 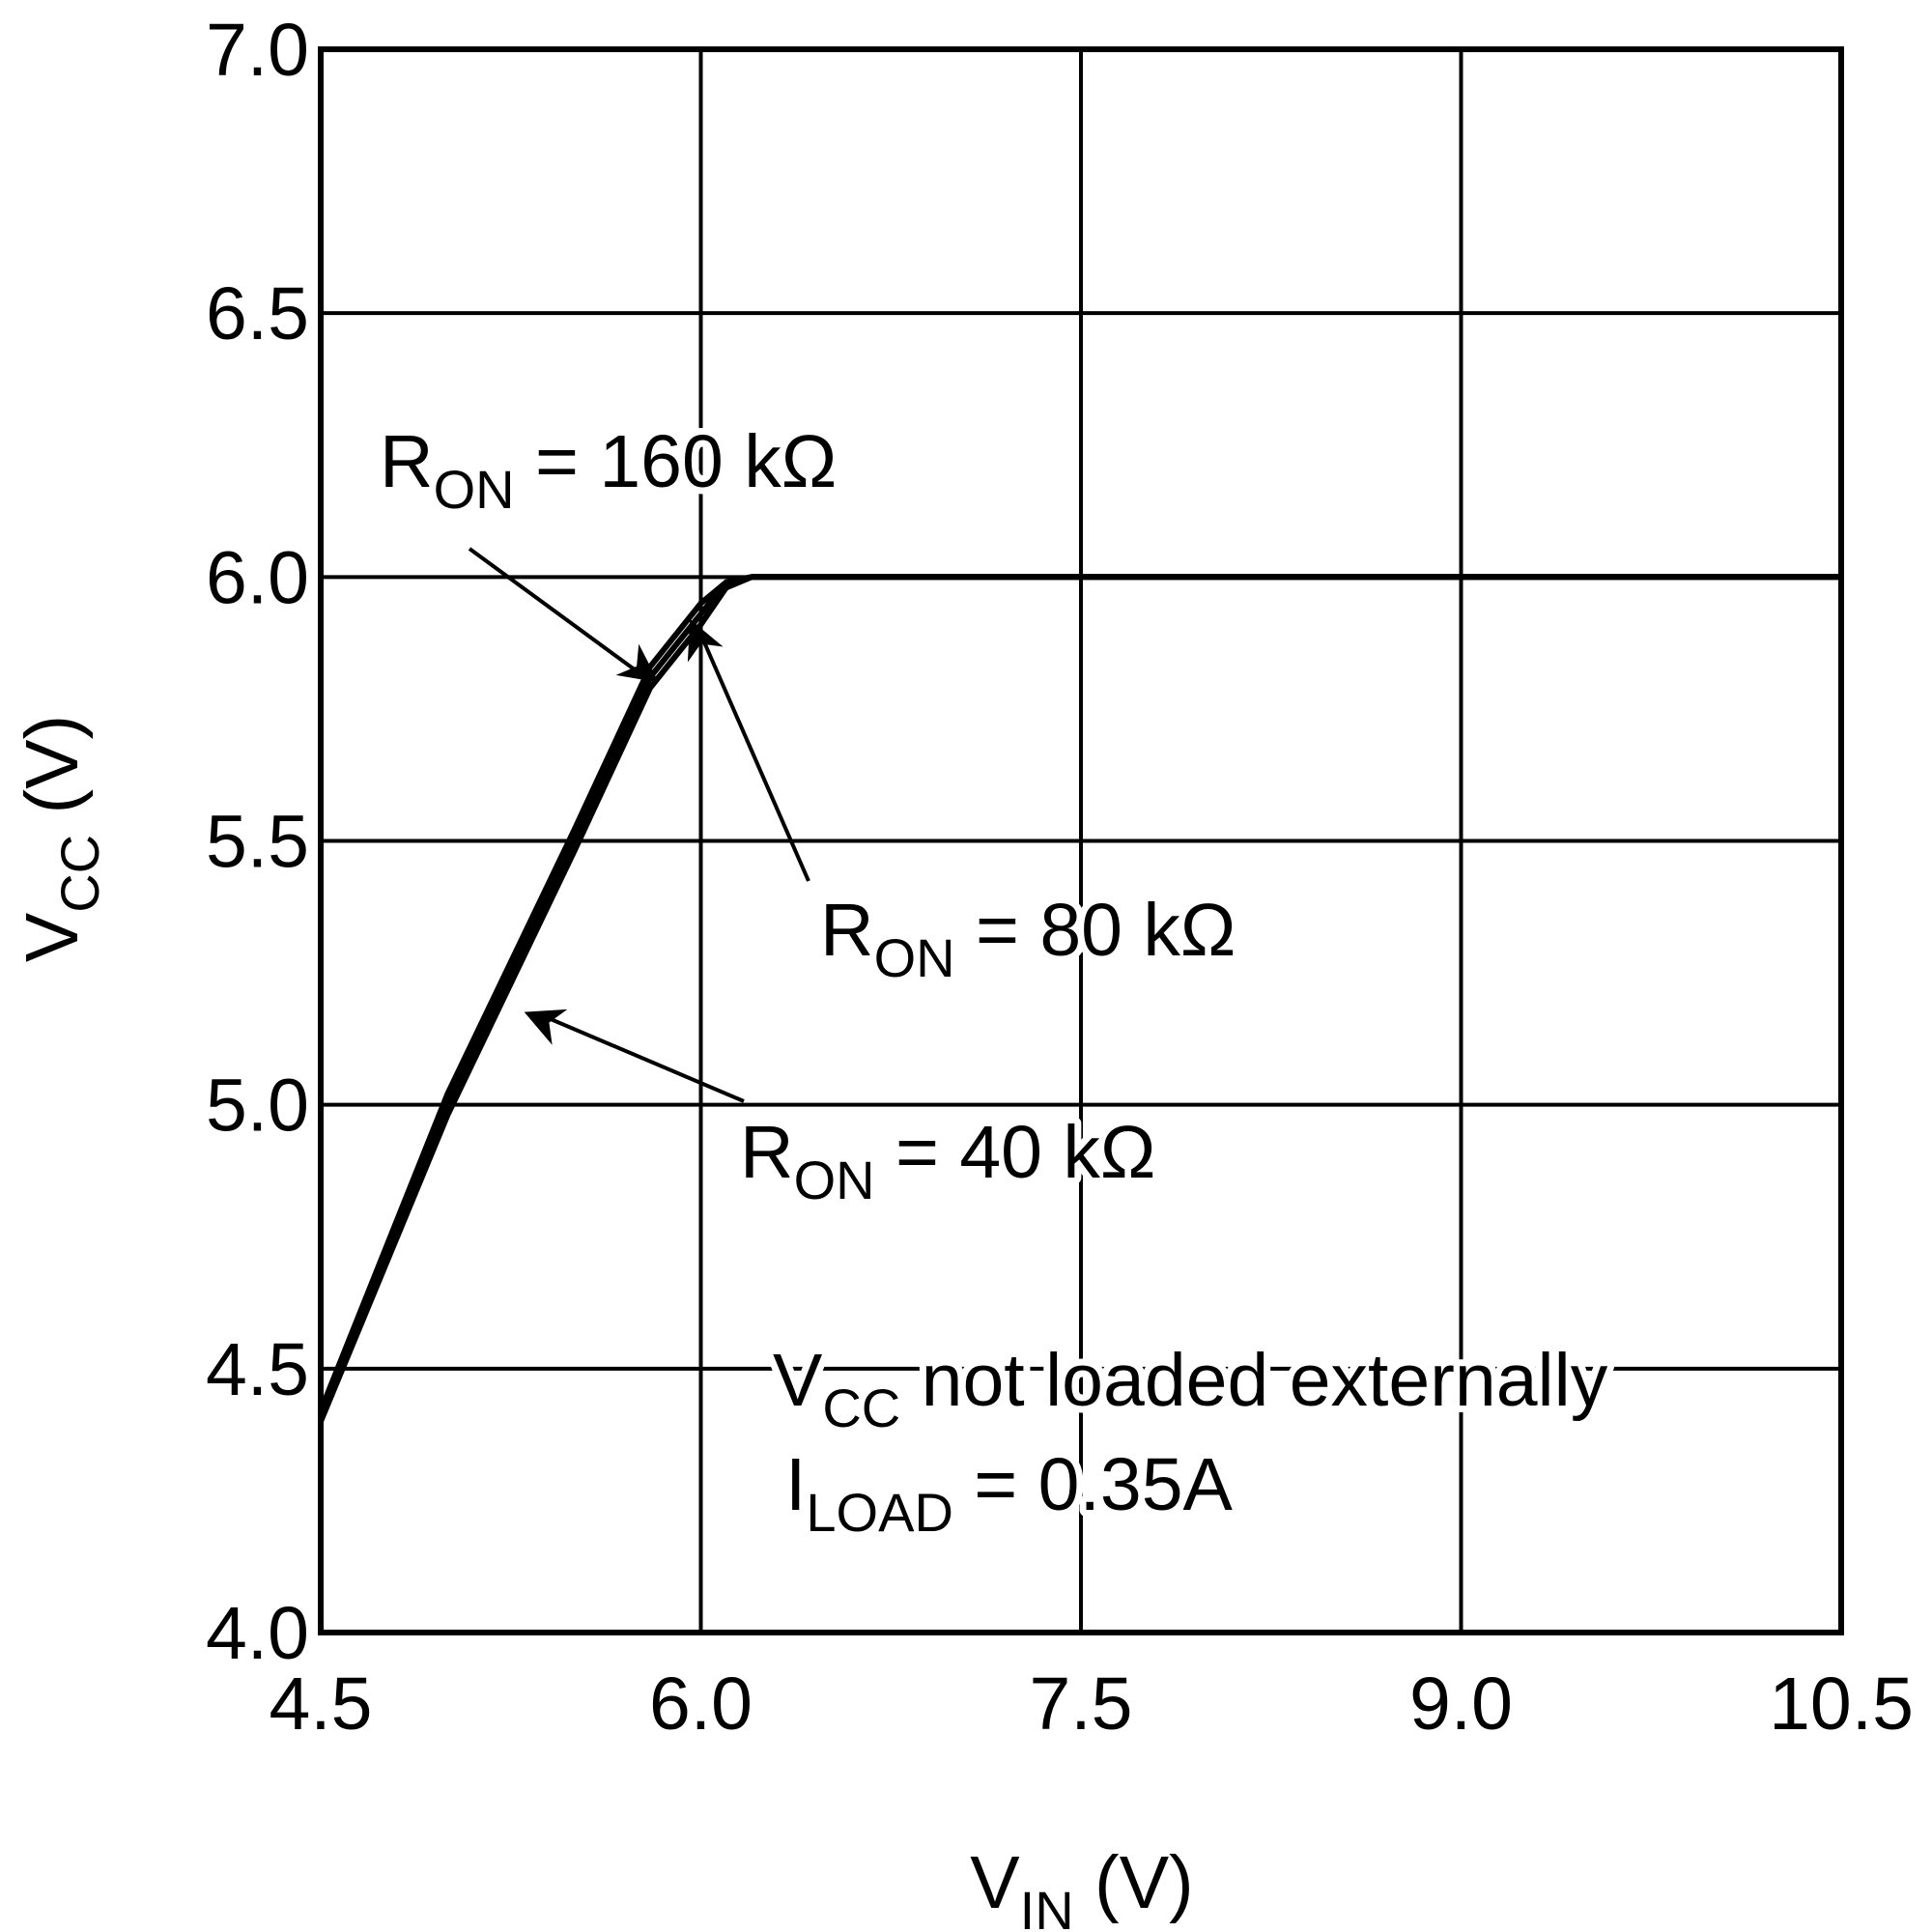 I want to click on x-axis-label-base: V, so click(x=995, y=1882).